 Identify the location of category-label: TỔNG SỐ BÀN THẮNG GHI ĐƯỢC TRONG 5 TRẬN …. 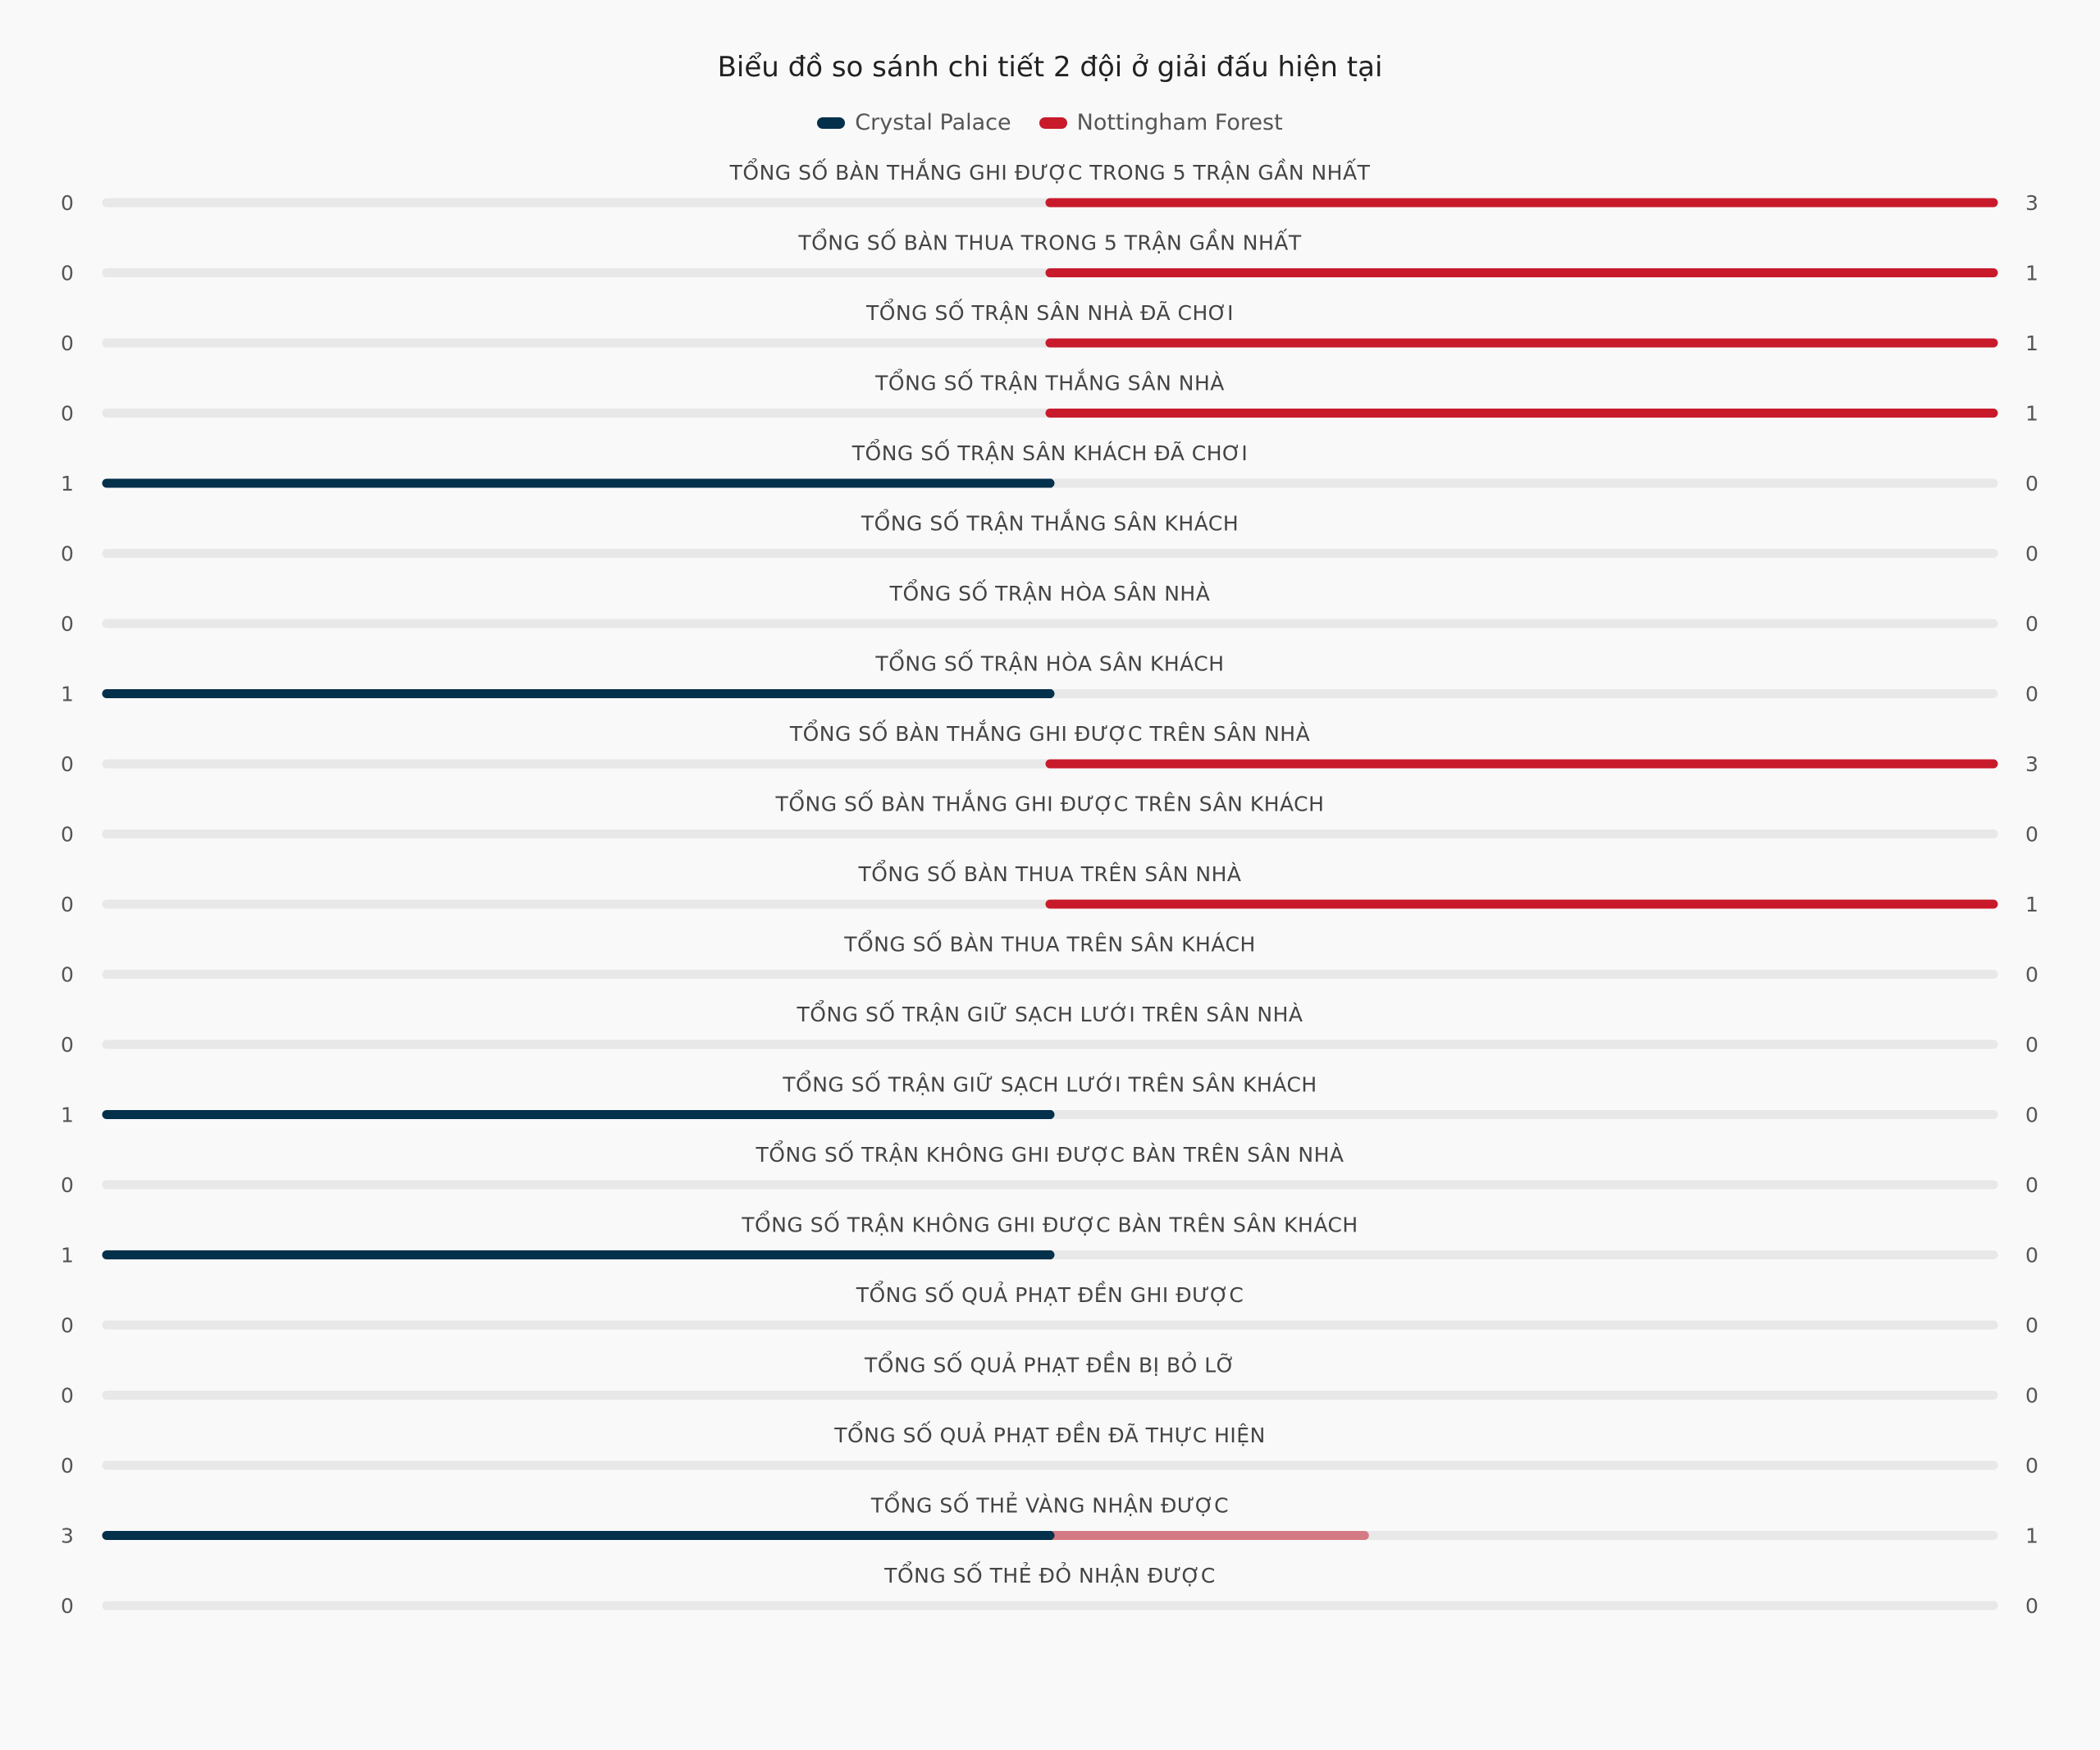
(1050, 171).